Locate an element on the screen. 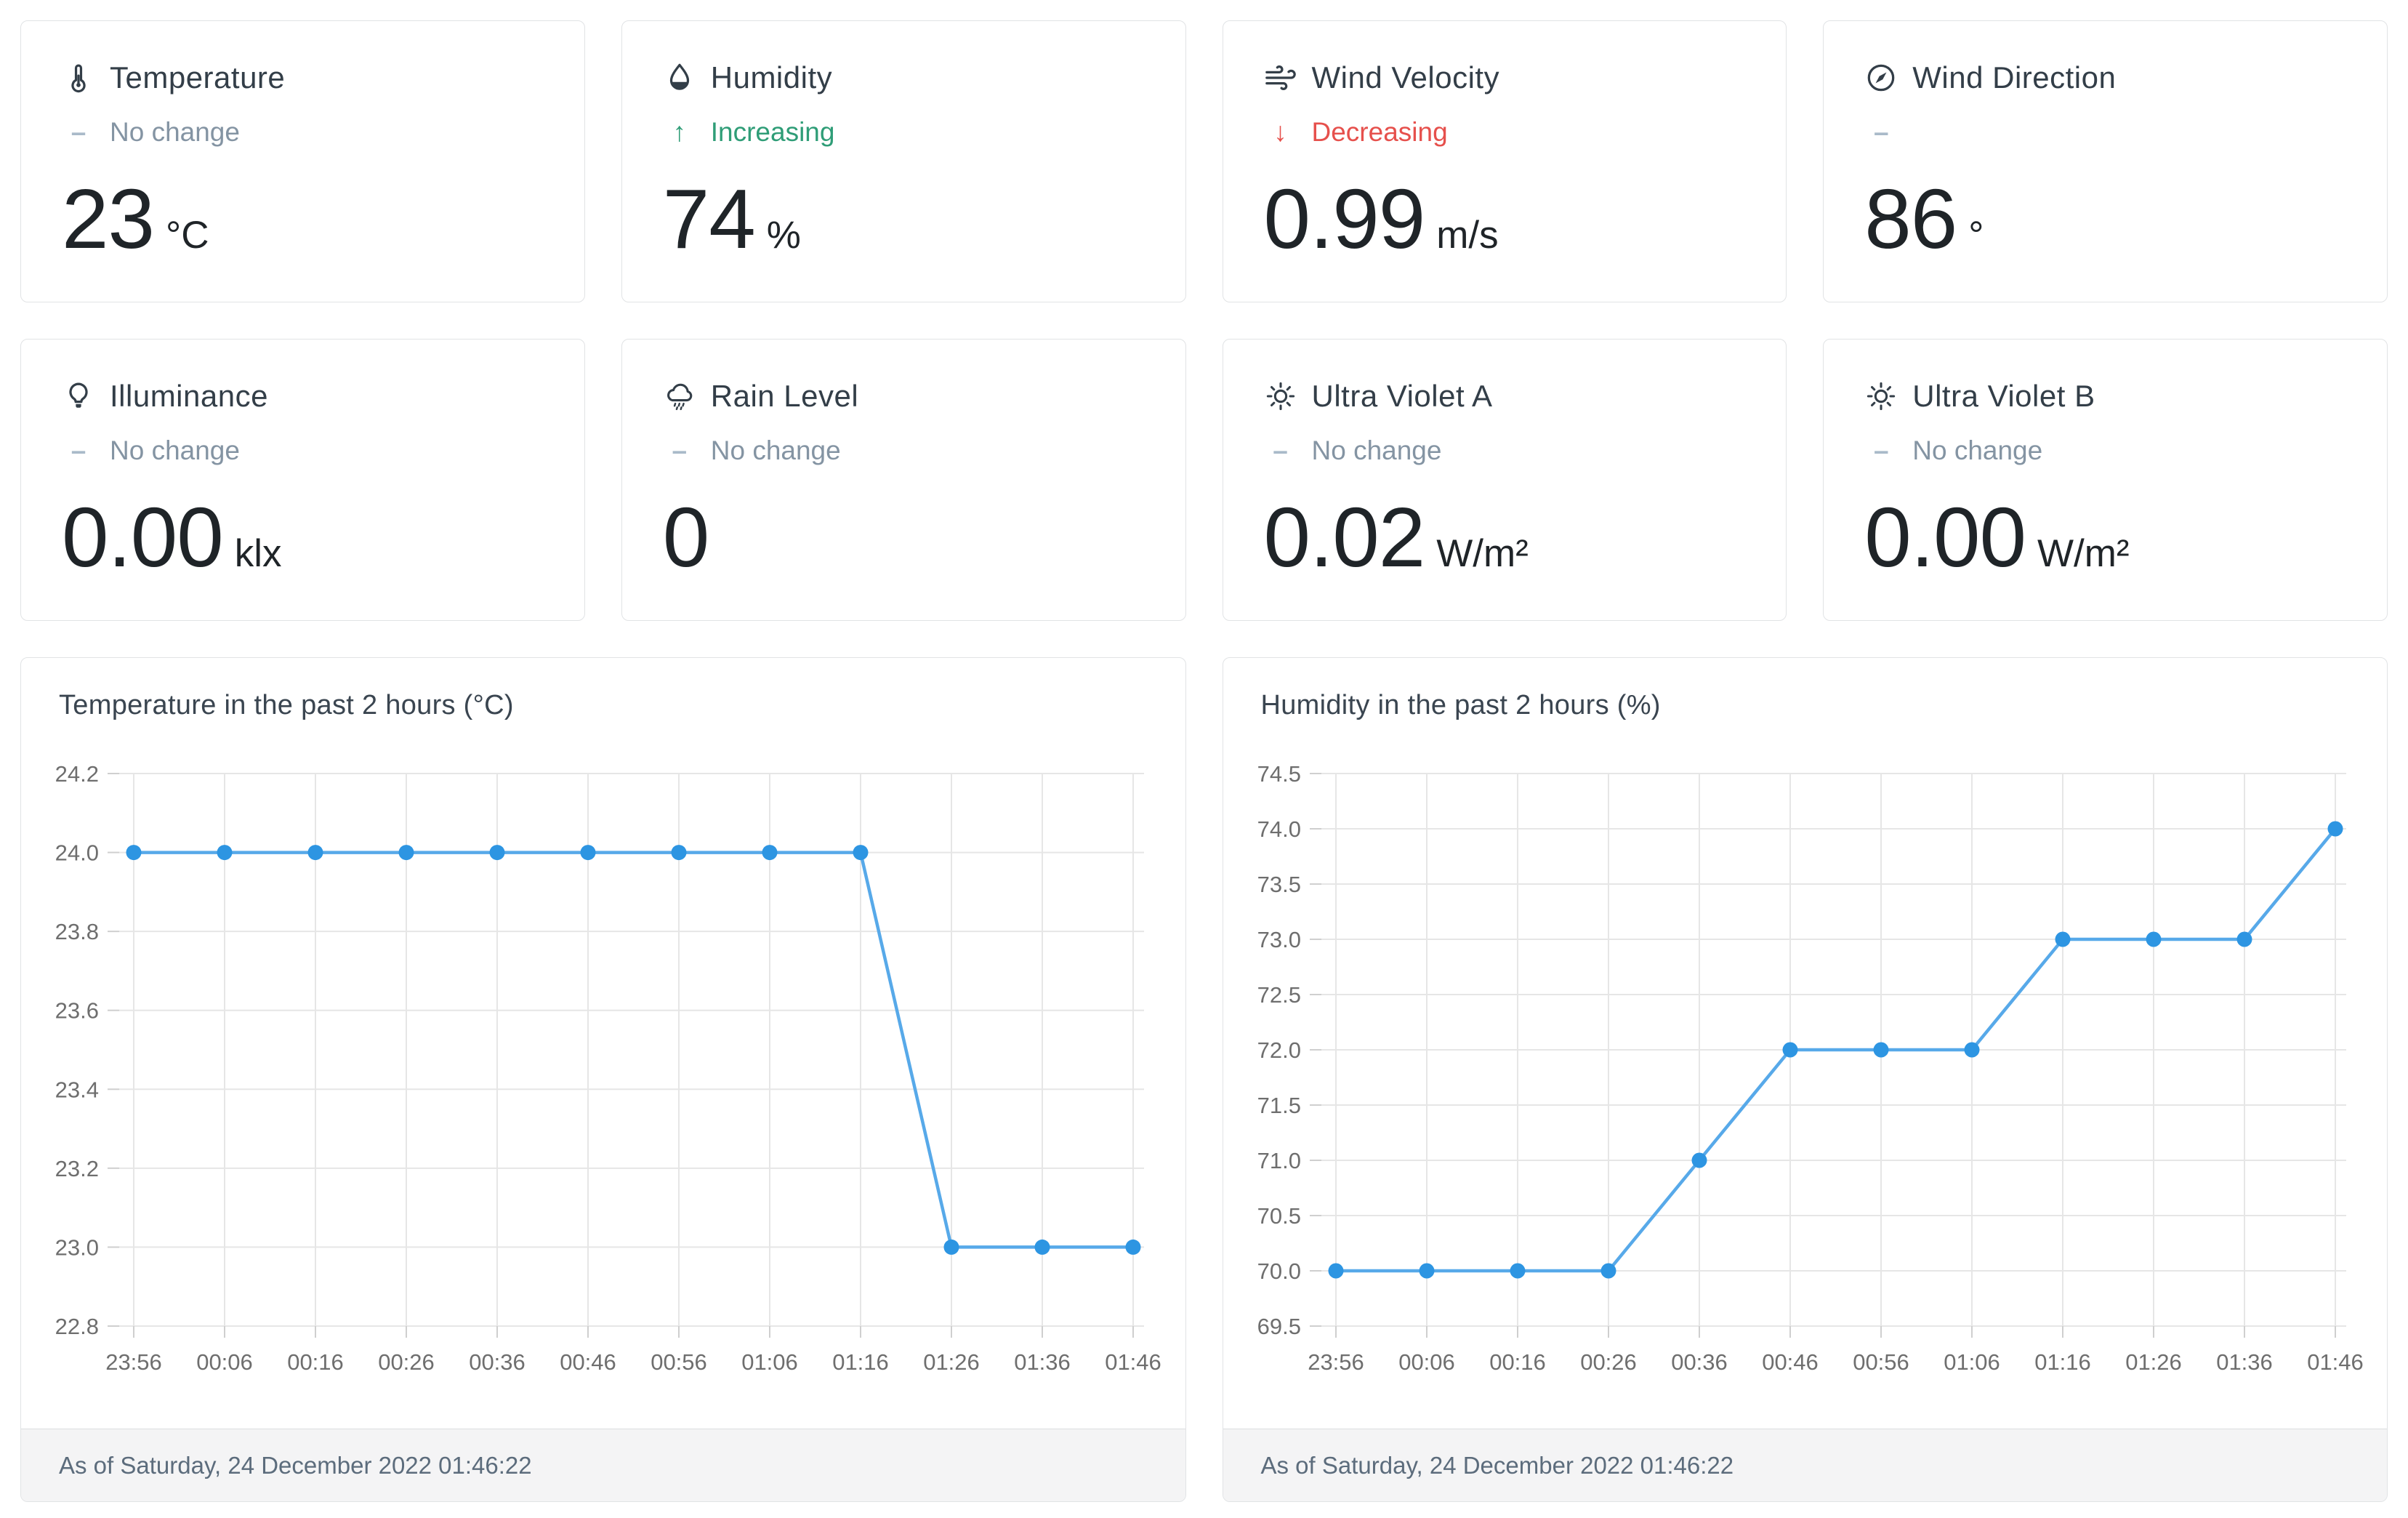 Image resolution: width=2408 pixels, height=1518 pixels. card-value: 23 is located at coordinates (109, 219).